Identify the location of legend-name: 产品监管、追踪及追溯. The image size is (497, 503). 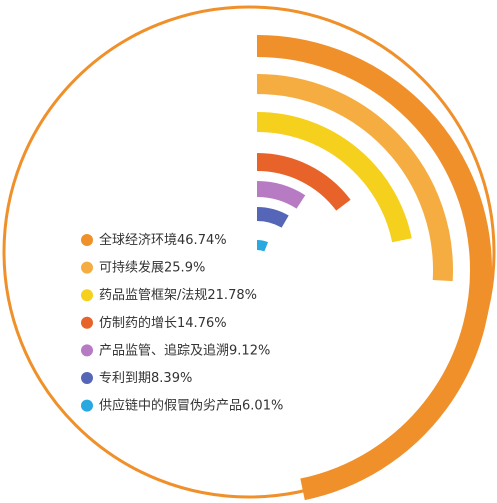
(164, 350).